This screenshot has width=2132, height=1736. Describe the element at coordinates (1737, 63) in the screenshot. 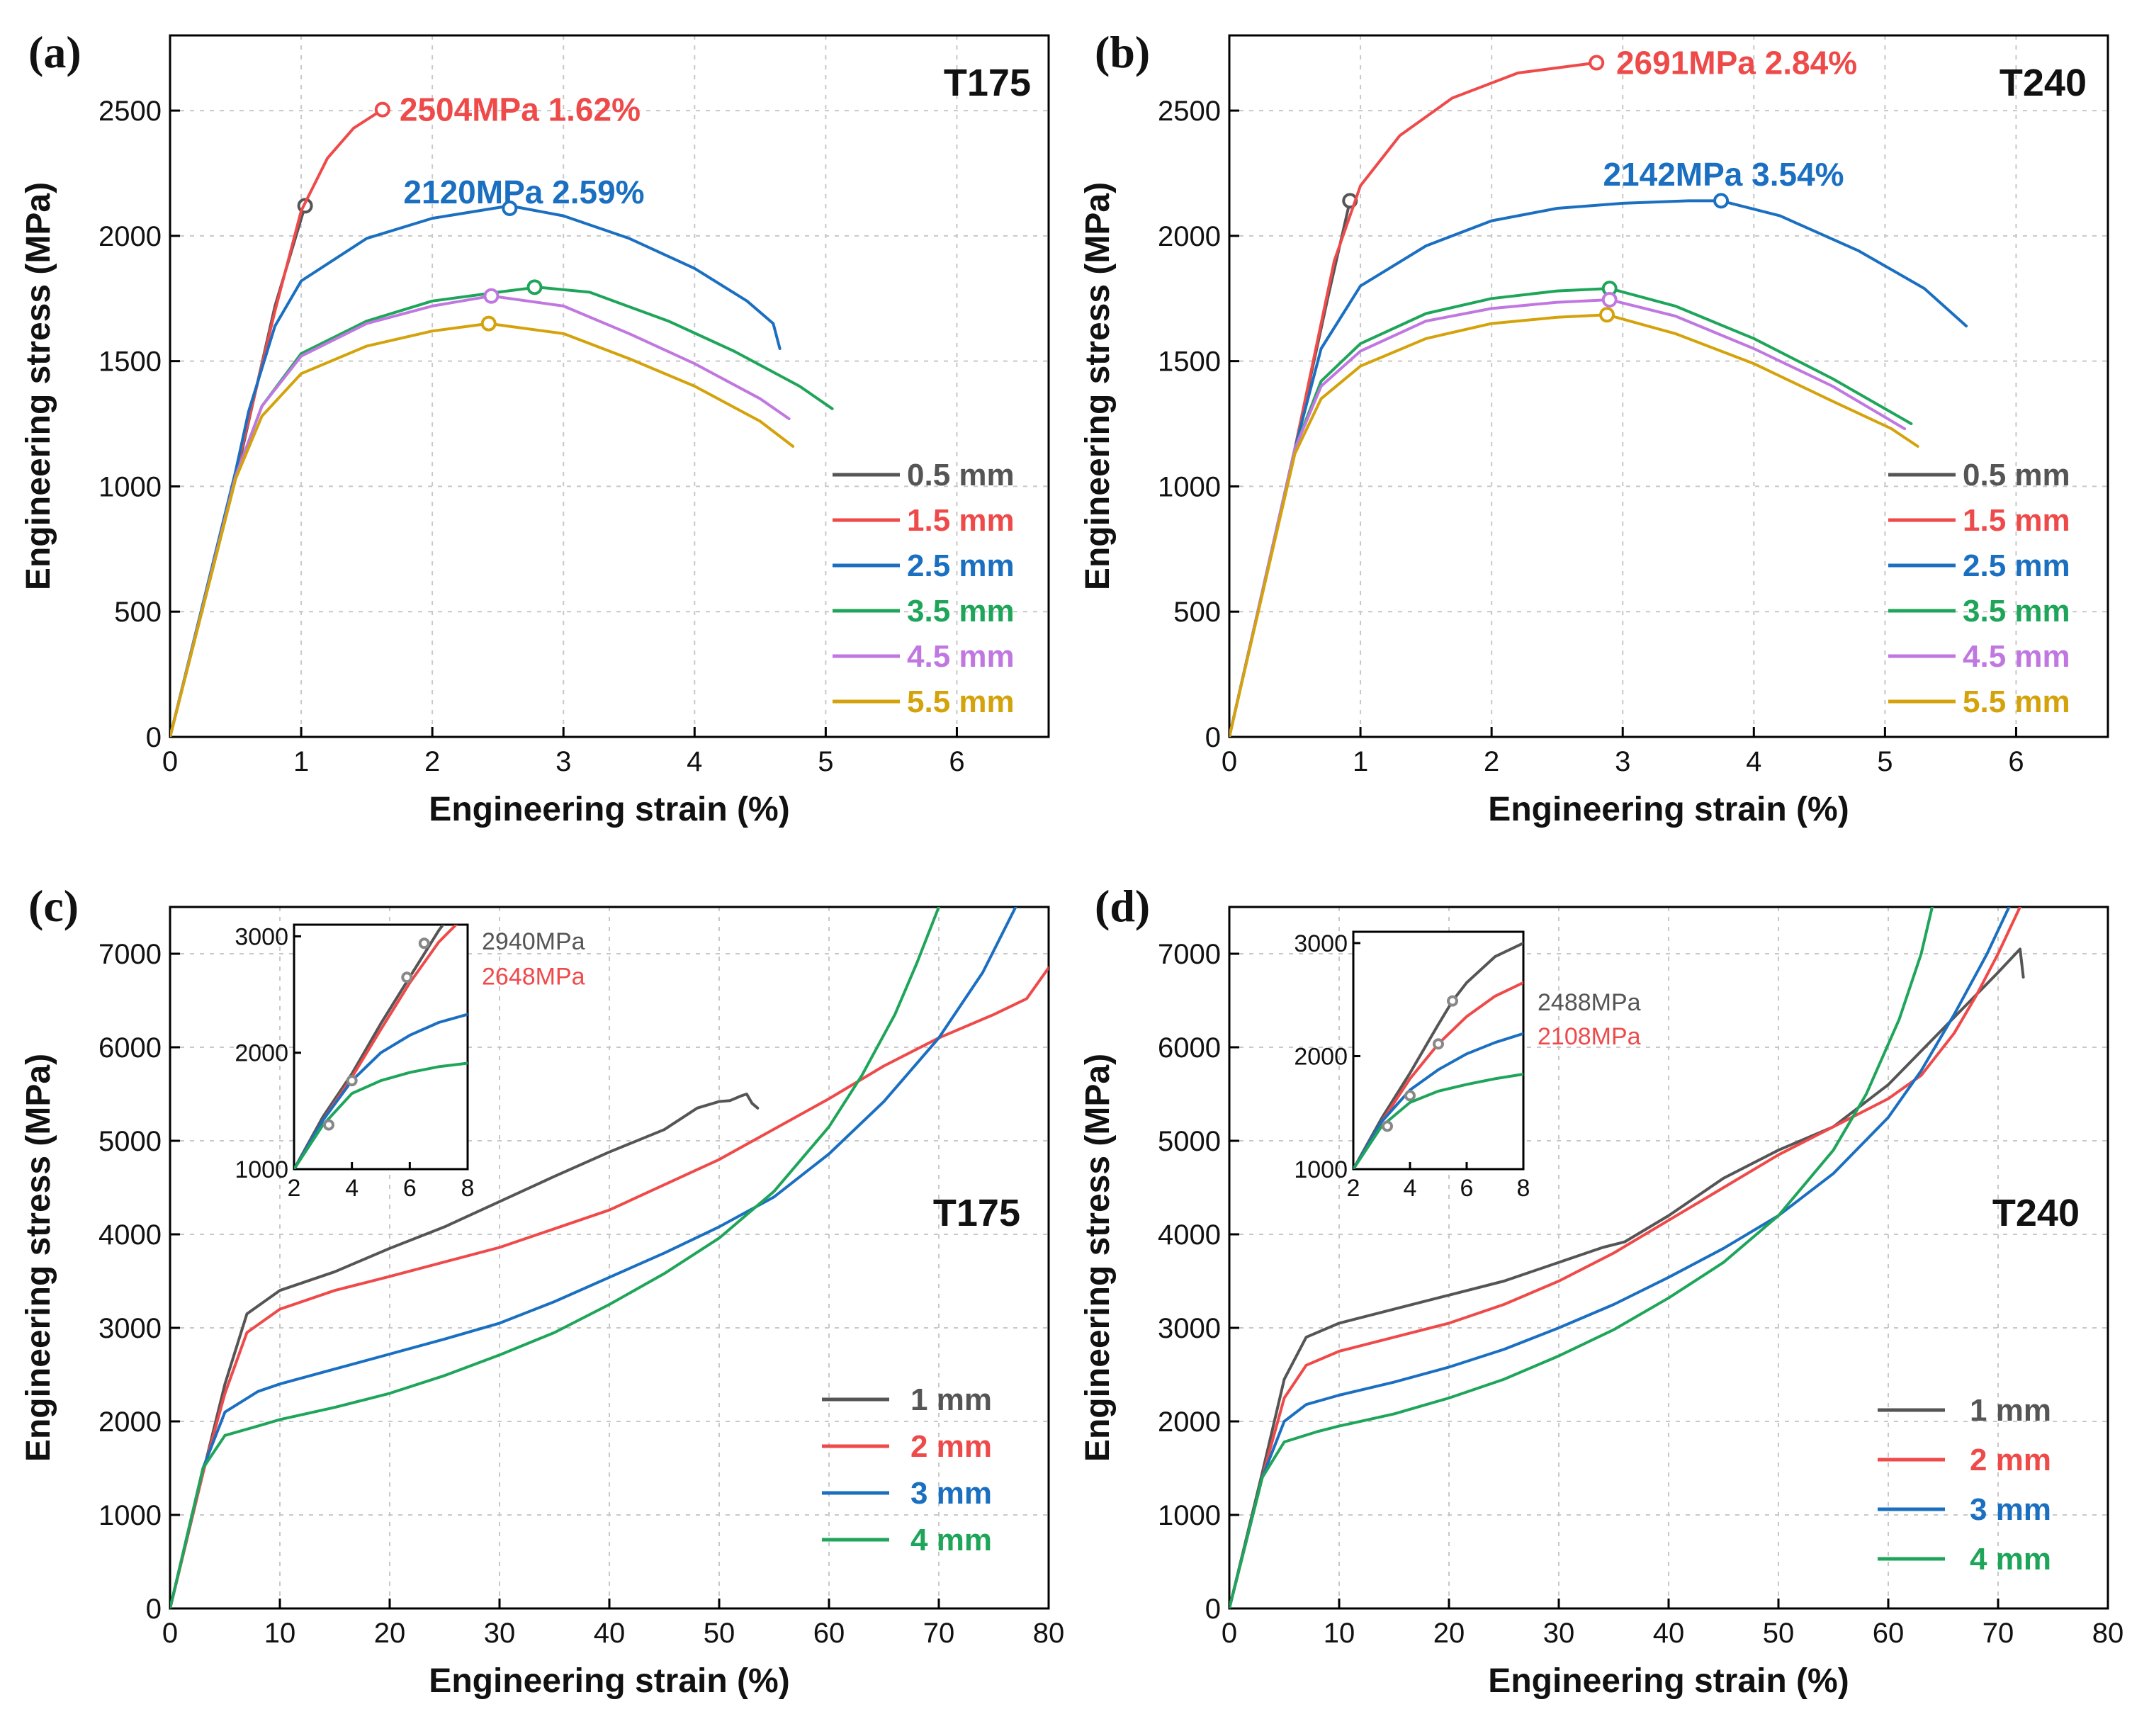

I see `peak-annotation: 2691MPa 2.84%` at that location.